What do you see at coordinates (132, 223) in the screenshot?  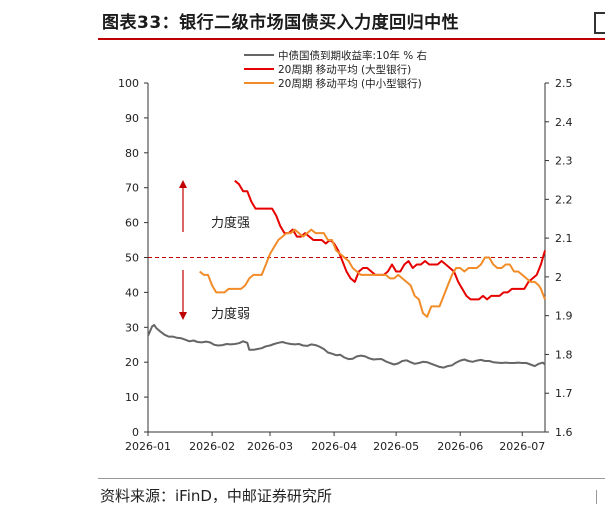 I see `y-left-tick-label: 60` at bounding box center [132, 223].